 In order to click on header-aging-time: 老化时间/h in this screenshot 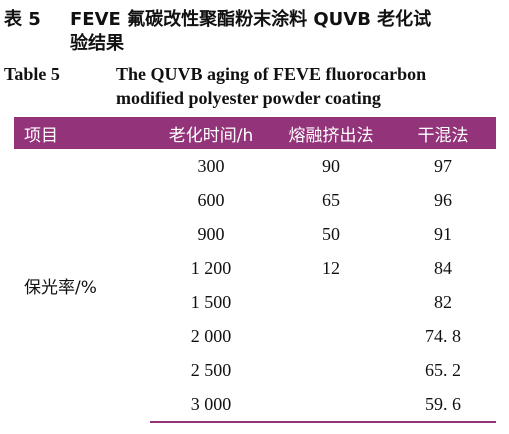, I will do `click(211, 133)`.